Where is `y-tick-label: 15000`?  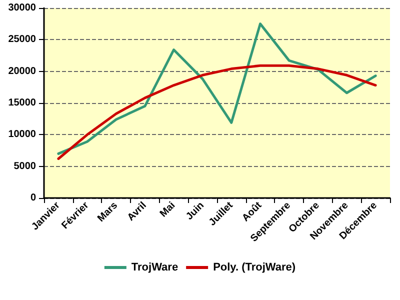 y-tick-label: 15000 is located at coordinates (22, 103).